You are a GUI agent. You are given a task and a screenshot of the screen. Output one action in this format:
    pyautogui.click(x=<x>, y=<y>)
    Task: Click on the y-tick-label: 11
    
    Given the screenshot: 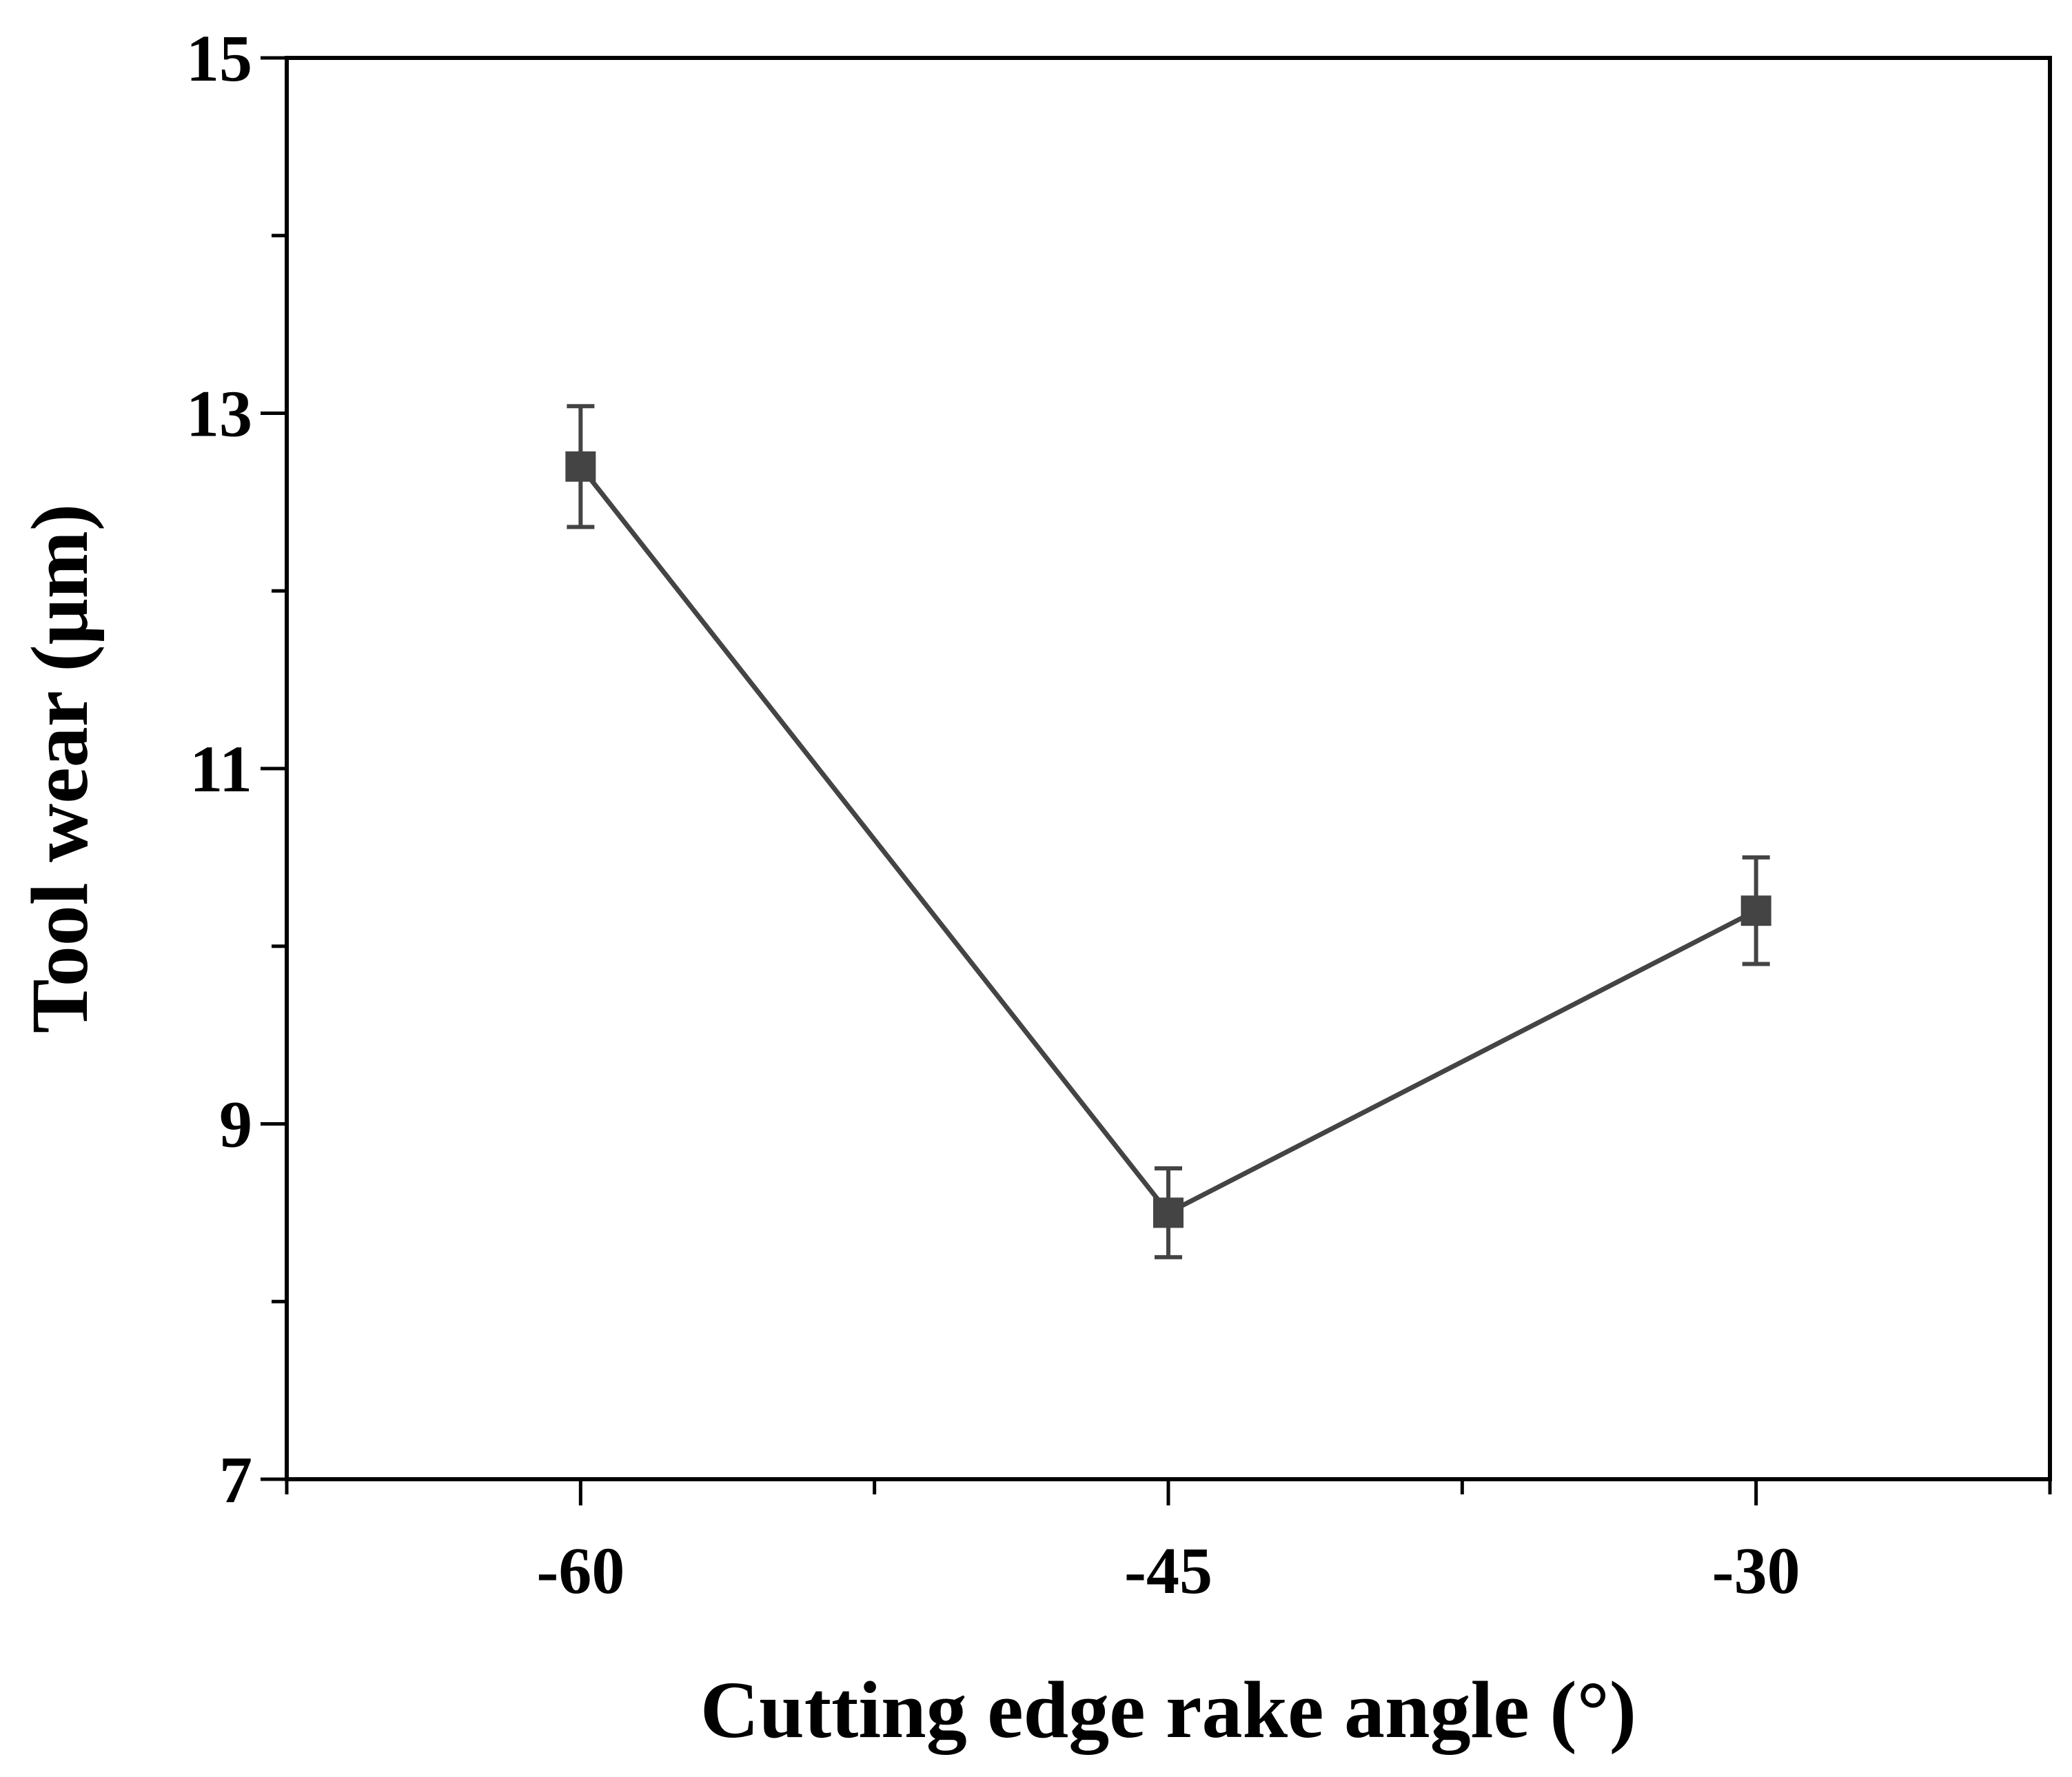 What is the action you would take?
    pyautogui.click(x=221, y=769)
    